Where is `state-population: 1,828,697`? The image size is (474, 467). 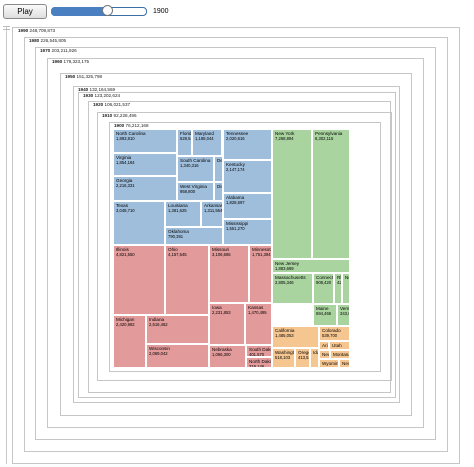 state-population: 1,828,697 is located at coordinates (235, 203).